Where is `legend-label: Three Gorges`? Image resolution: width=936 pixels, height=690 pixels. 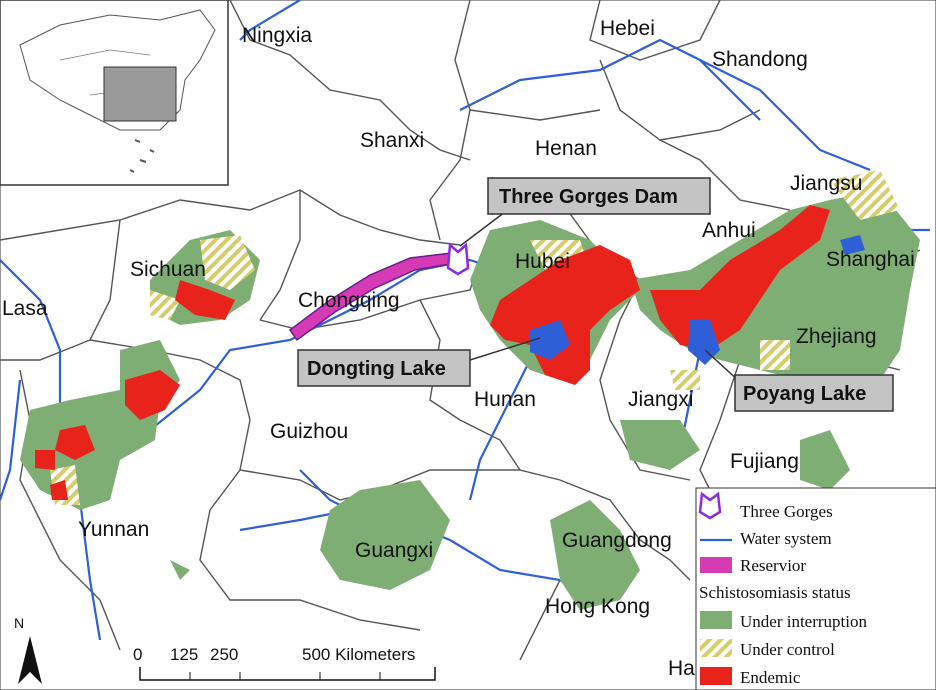 legend-label: Three Gorges is located at coordinates (786, 511).